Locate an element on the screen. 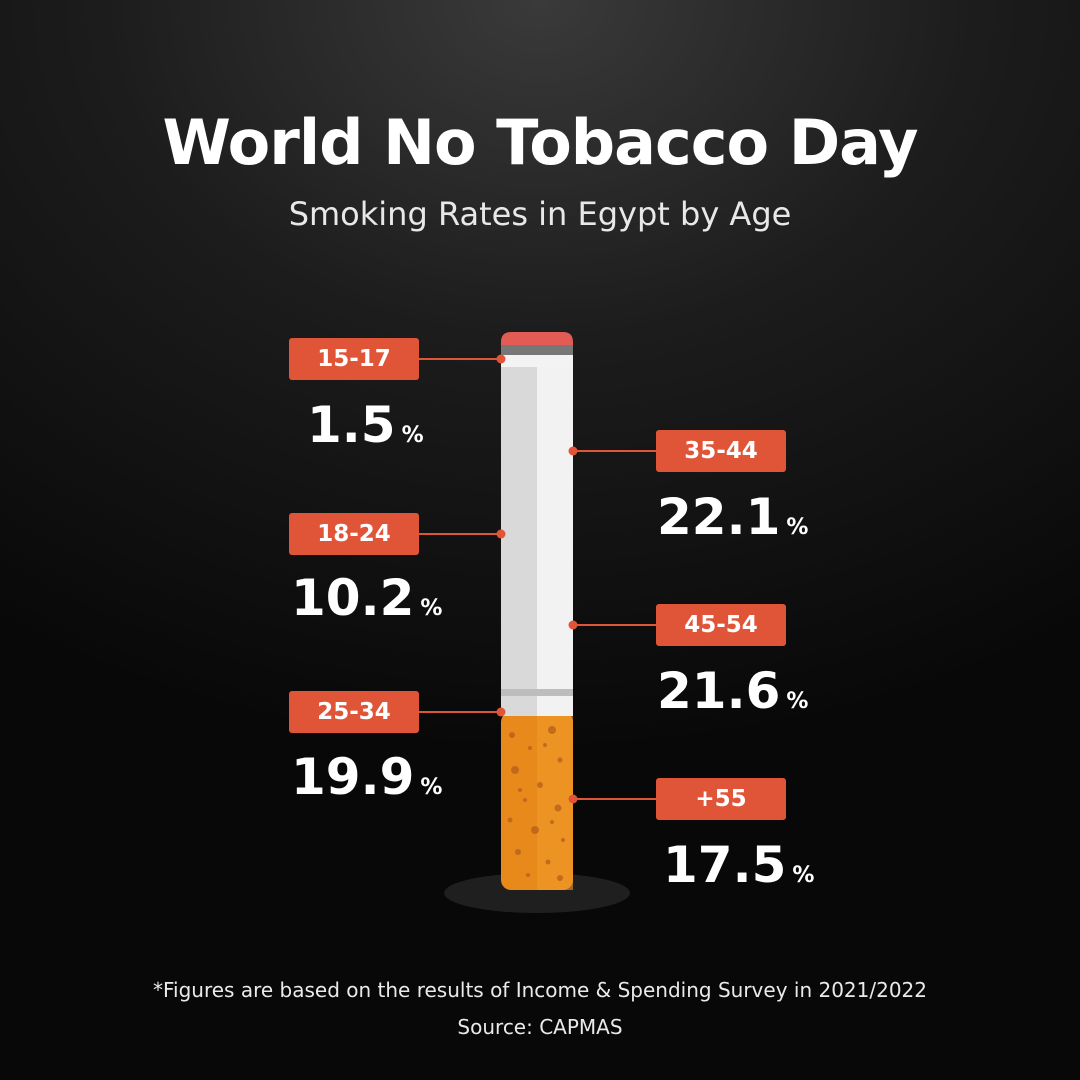  rate-number: 17.5 is located at coordinates (725, 865).